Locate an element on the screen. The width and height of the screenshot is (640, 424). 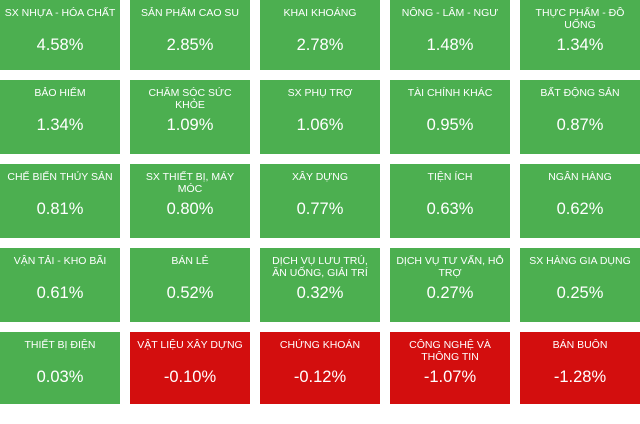
heatmap-tile: Chứng khoán -0.12% is located at coordinates (320, 368).